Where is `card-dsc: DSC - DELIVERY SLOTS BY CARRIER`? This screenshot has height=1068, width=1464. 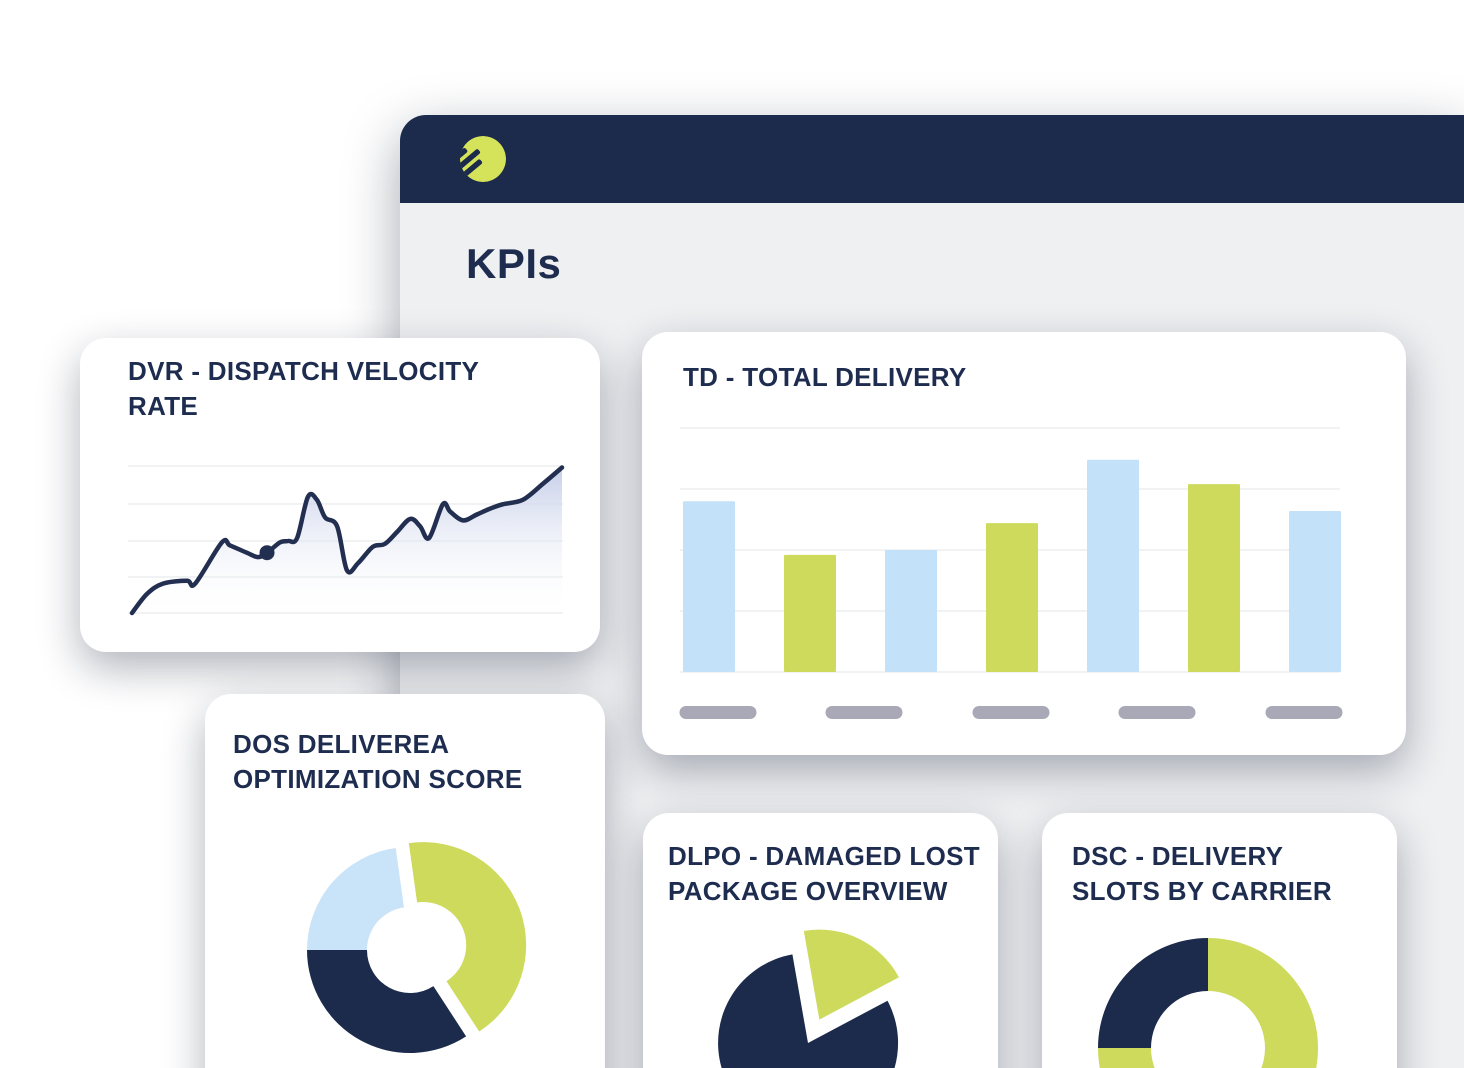
card-dsc: DSC - DELIVERY SLOTS BY CARRIER is located at coordinates (1219, 940).